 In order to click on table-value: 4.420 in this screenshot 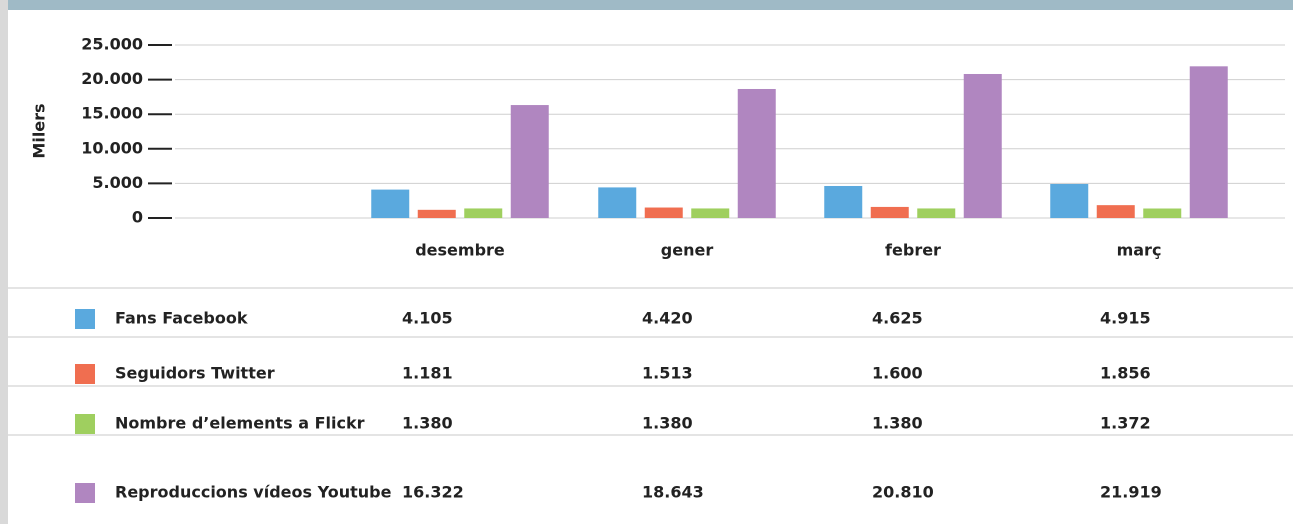, I will do `click(667, 318)`.